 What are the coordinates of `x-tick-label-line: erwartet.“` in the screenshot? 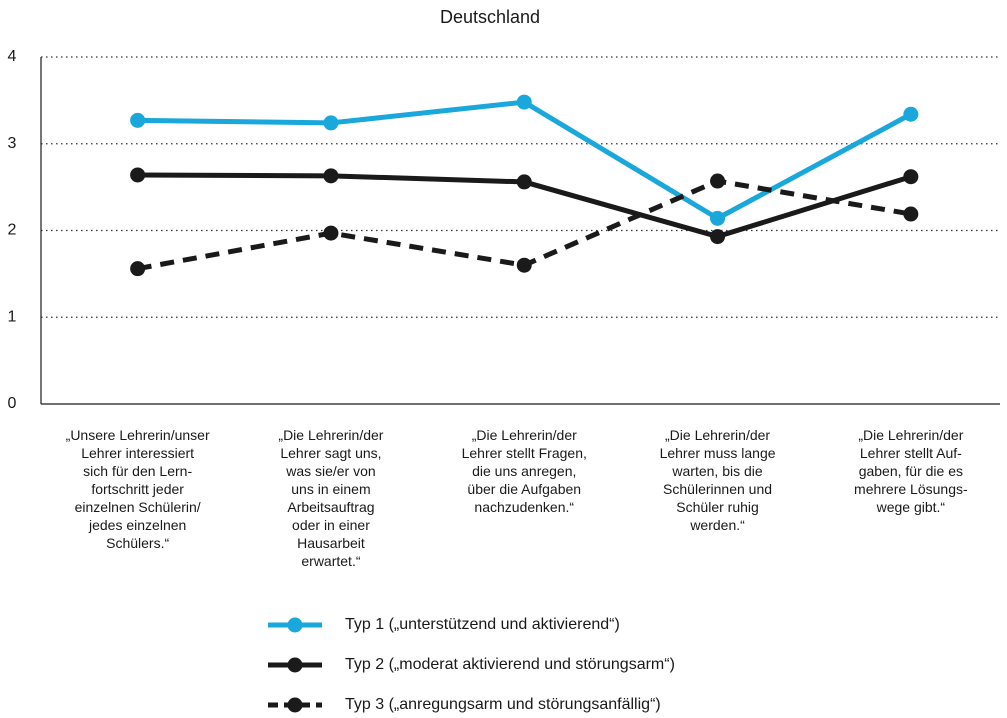 It's located at (330, 561).